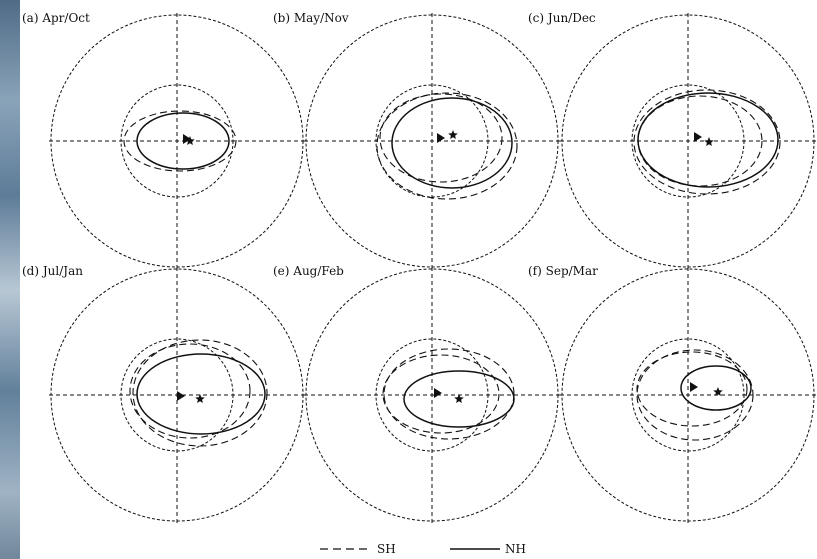 The image size is (817, 559). Describe the element at coordinates (562, 18) in the screenshot. I see `panel-label-c: (c) Jun/Dec` at that location.